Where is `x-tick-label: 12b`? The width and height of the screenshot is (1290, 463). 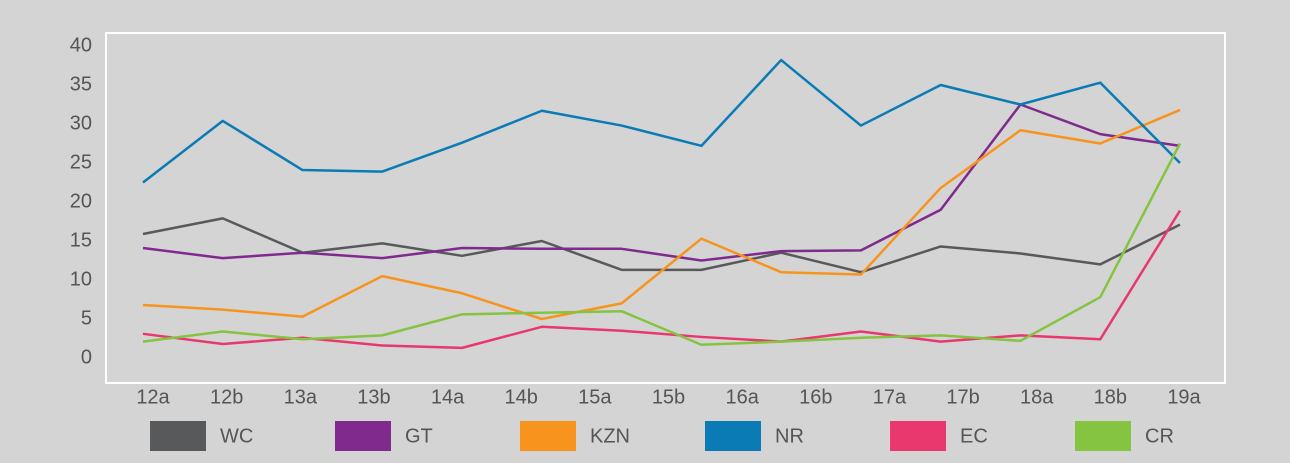 x-tick-label: 12b is located at coordinates (226, 397).